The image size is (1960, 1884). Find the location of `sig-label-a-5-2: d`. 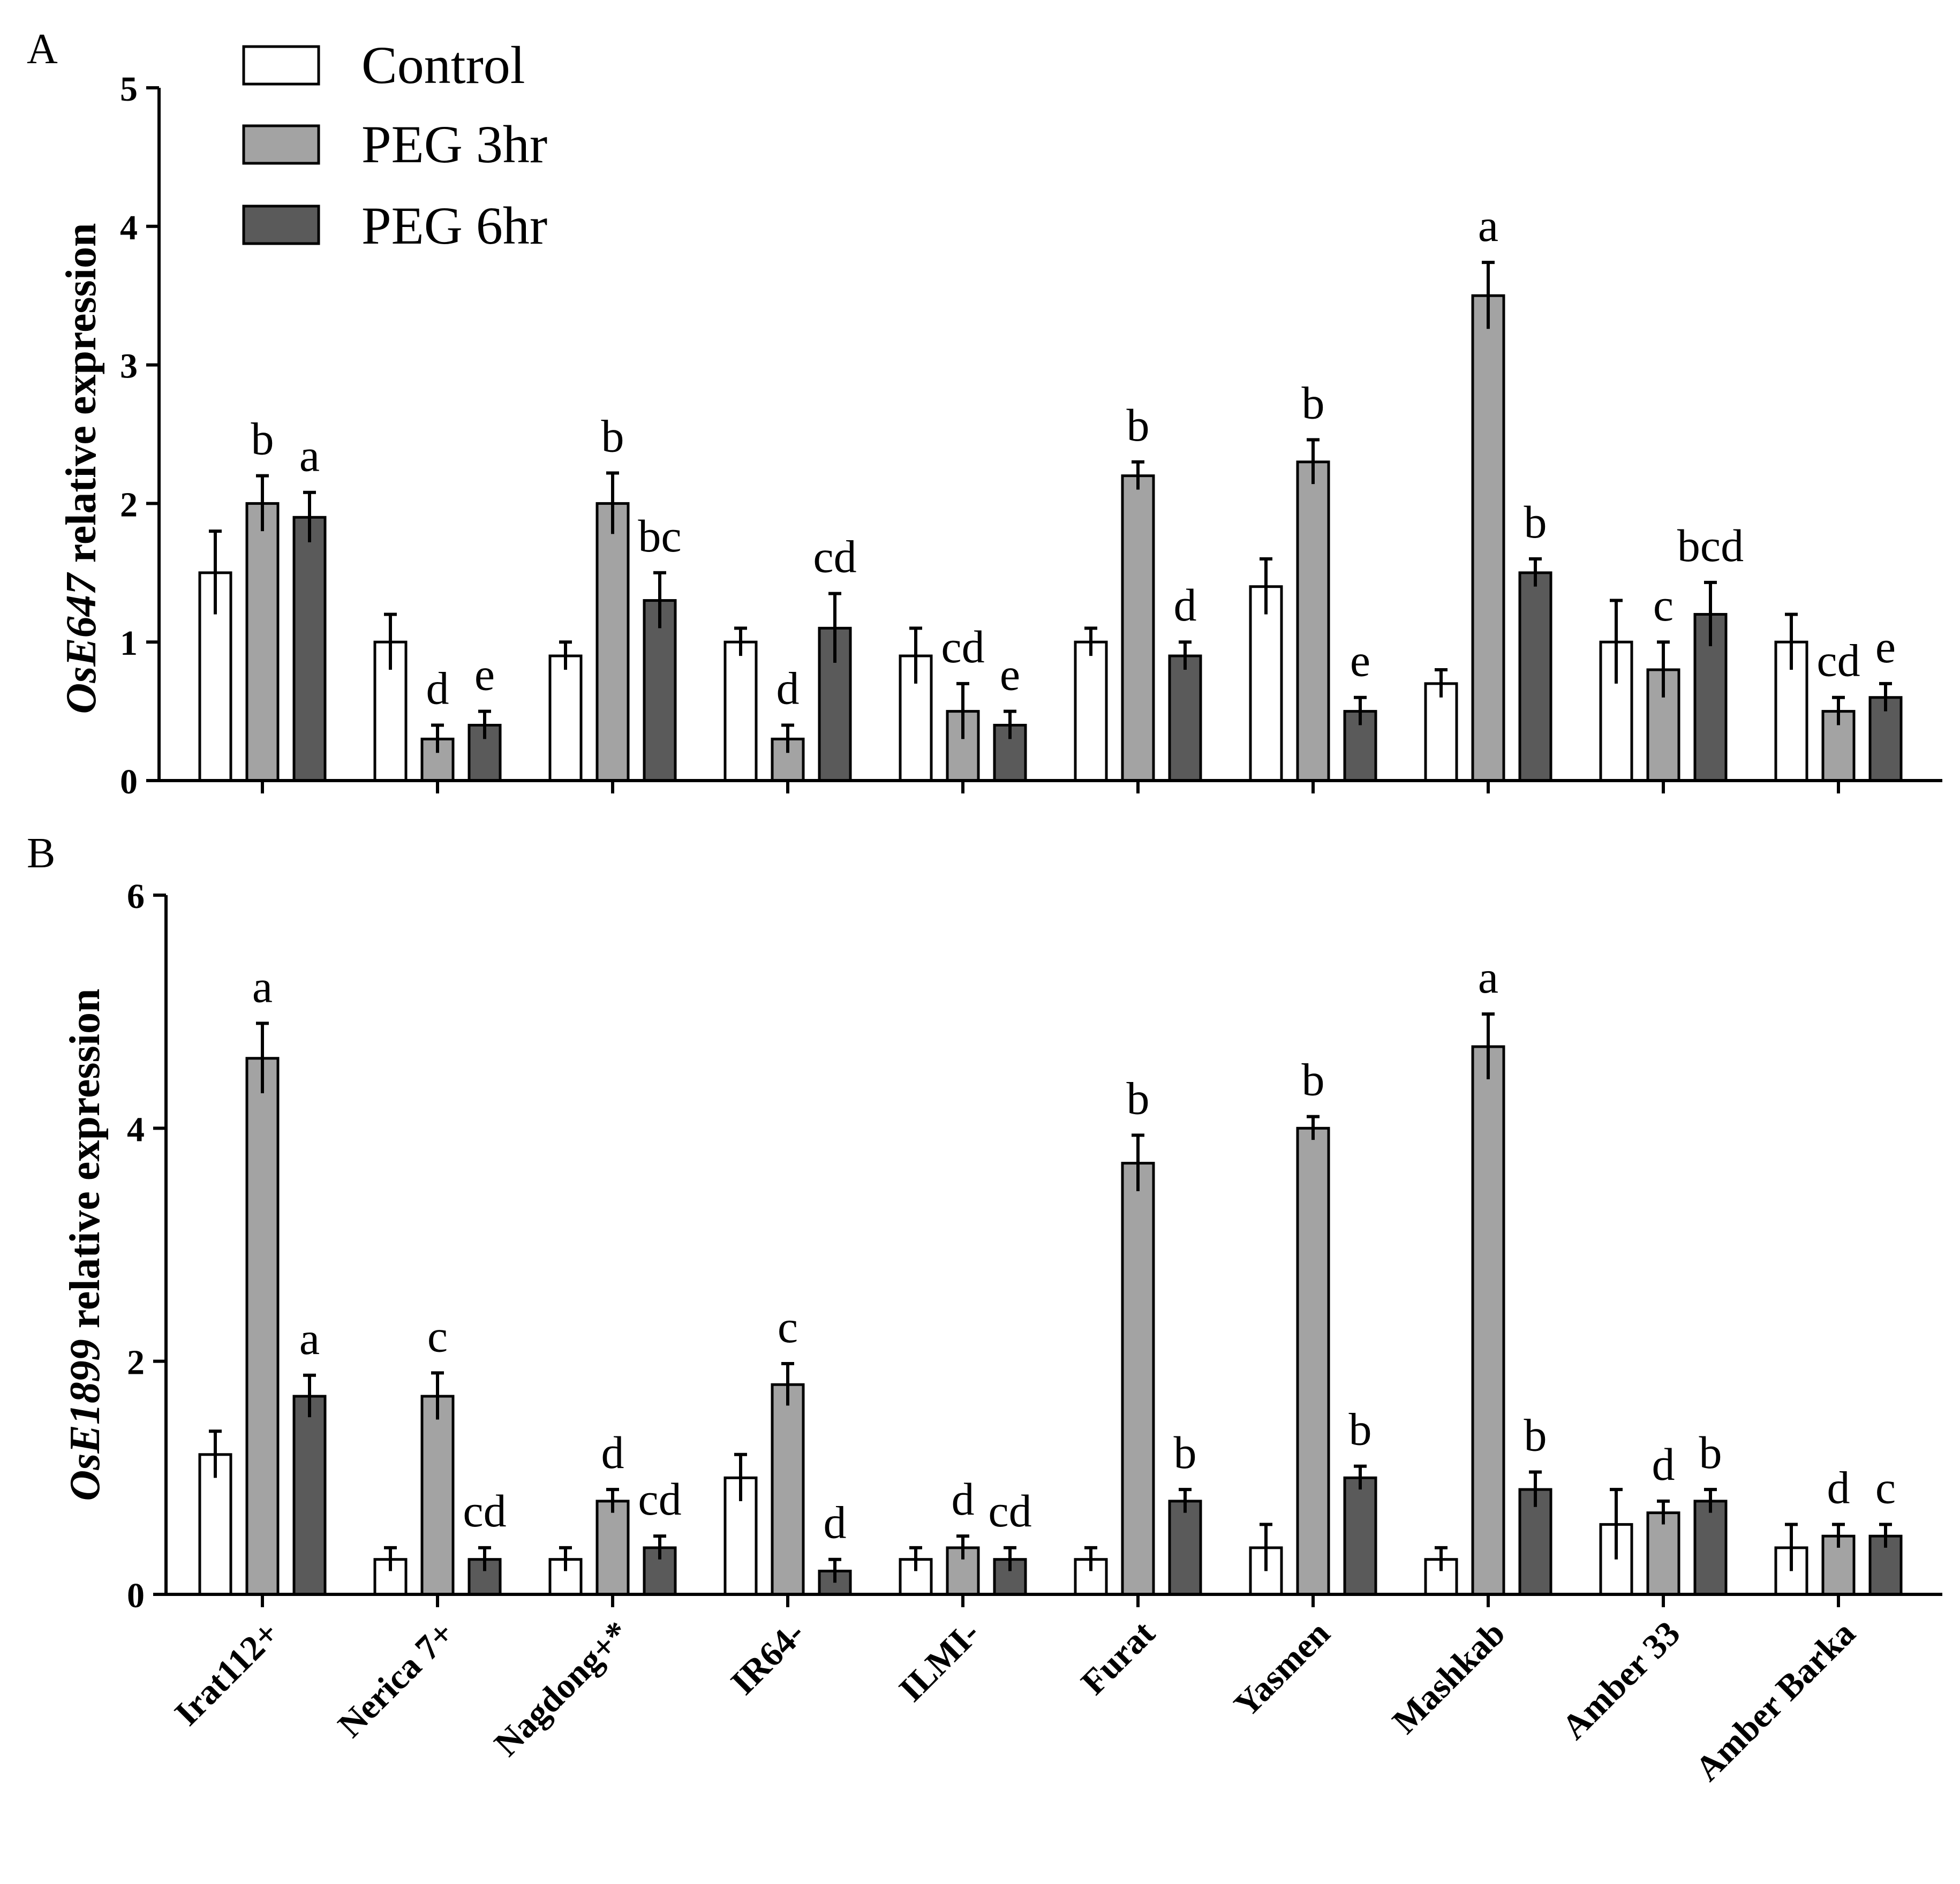

sig-label-a-5-2: d is located at coordinates (1185, 605).